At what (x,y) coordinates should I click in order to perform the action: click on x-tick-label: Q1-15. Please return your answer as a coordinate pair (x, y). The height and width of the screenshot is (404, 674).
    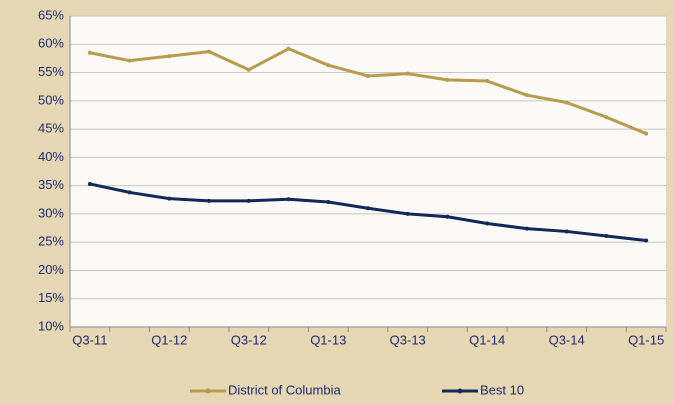
    Looking at the image, I should click on (646, 339).